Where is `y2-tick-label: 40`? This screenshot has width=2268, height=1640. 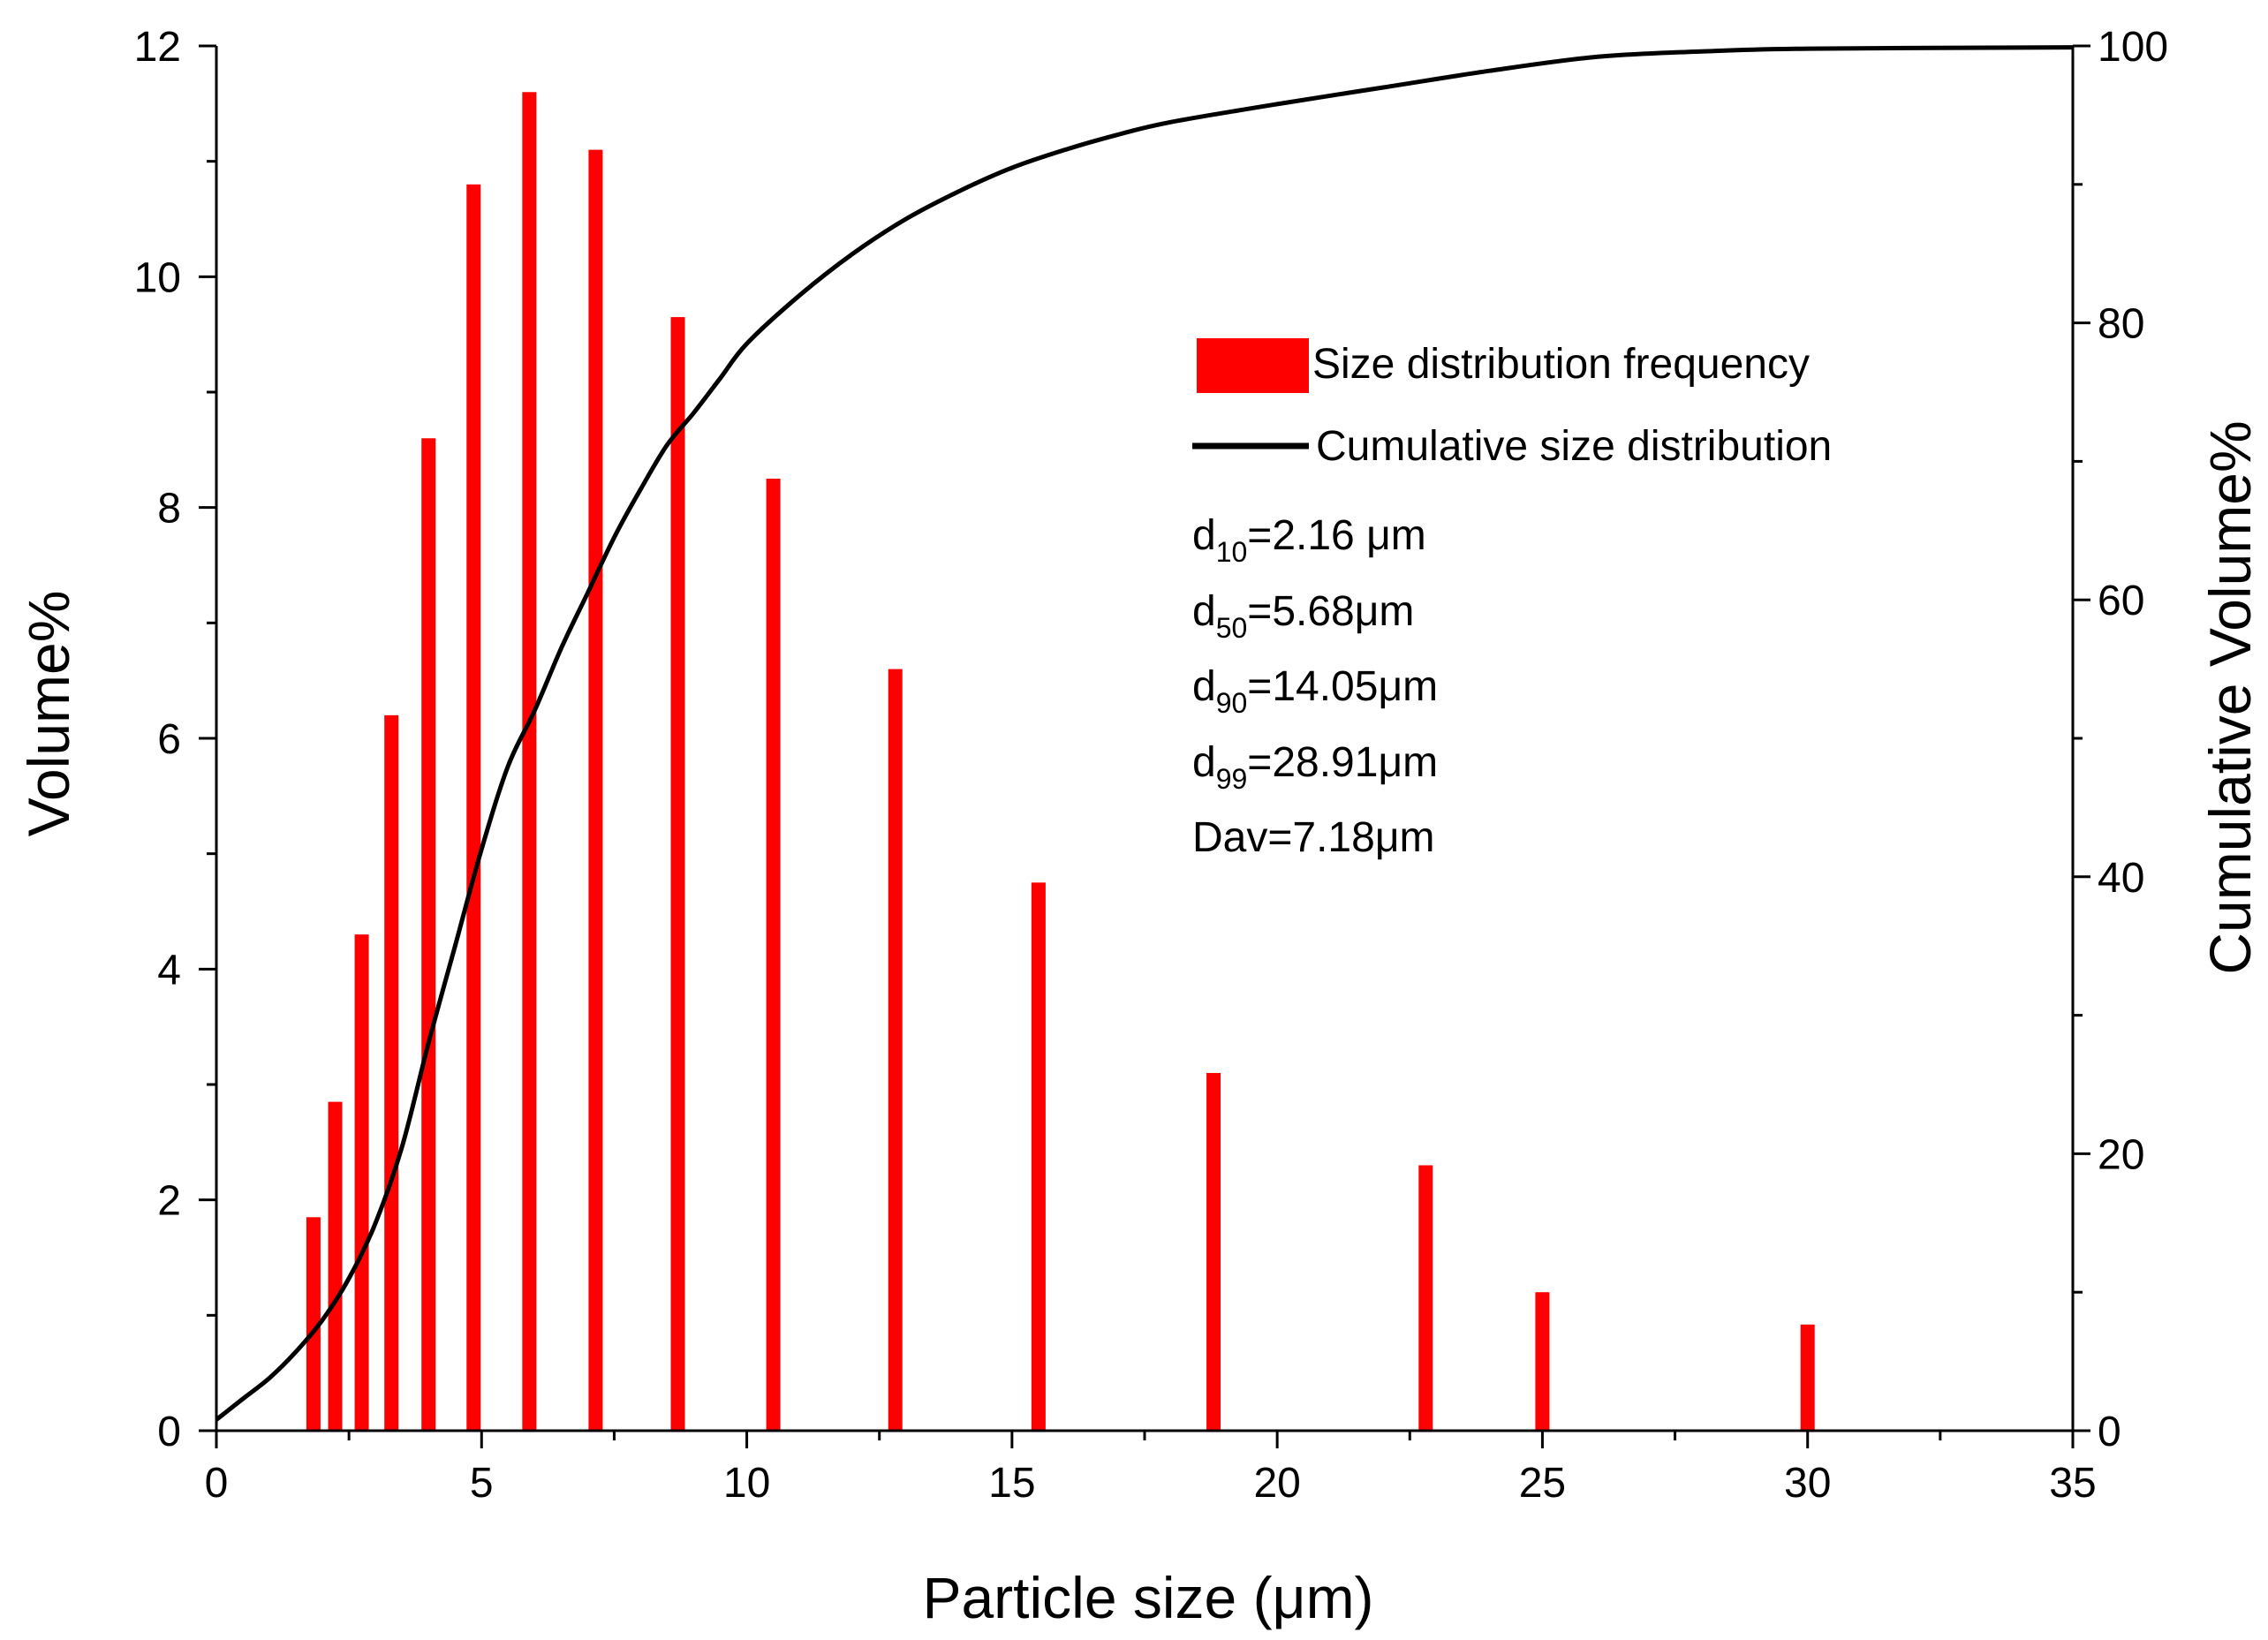
y2-tick-label: 40 is located at coordinates (2121, 878).